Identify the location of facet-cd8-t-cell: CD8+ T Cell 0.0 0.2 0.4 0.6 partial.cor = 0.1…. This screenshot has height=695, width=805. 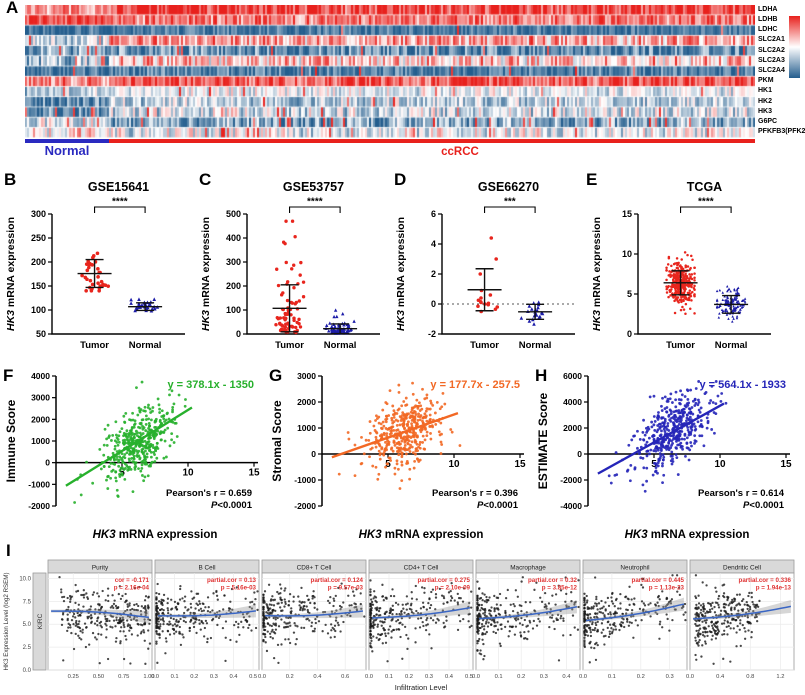
(312, 619).